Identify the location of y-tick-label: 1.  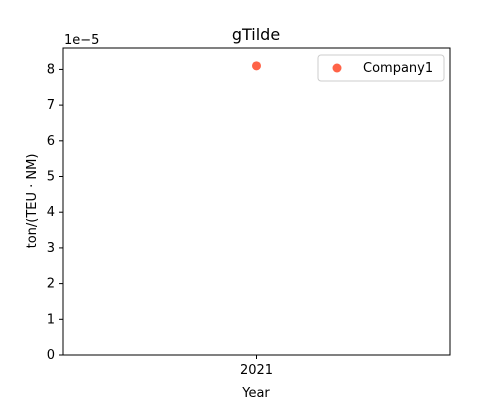
(51, 319).